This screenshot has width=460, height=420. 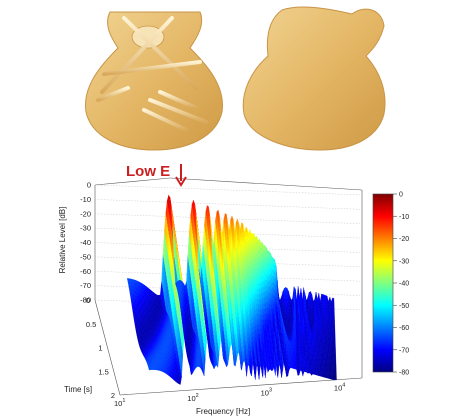 I want to click on ladder-bracing, so click(x=317, y=79).